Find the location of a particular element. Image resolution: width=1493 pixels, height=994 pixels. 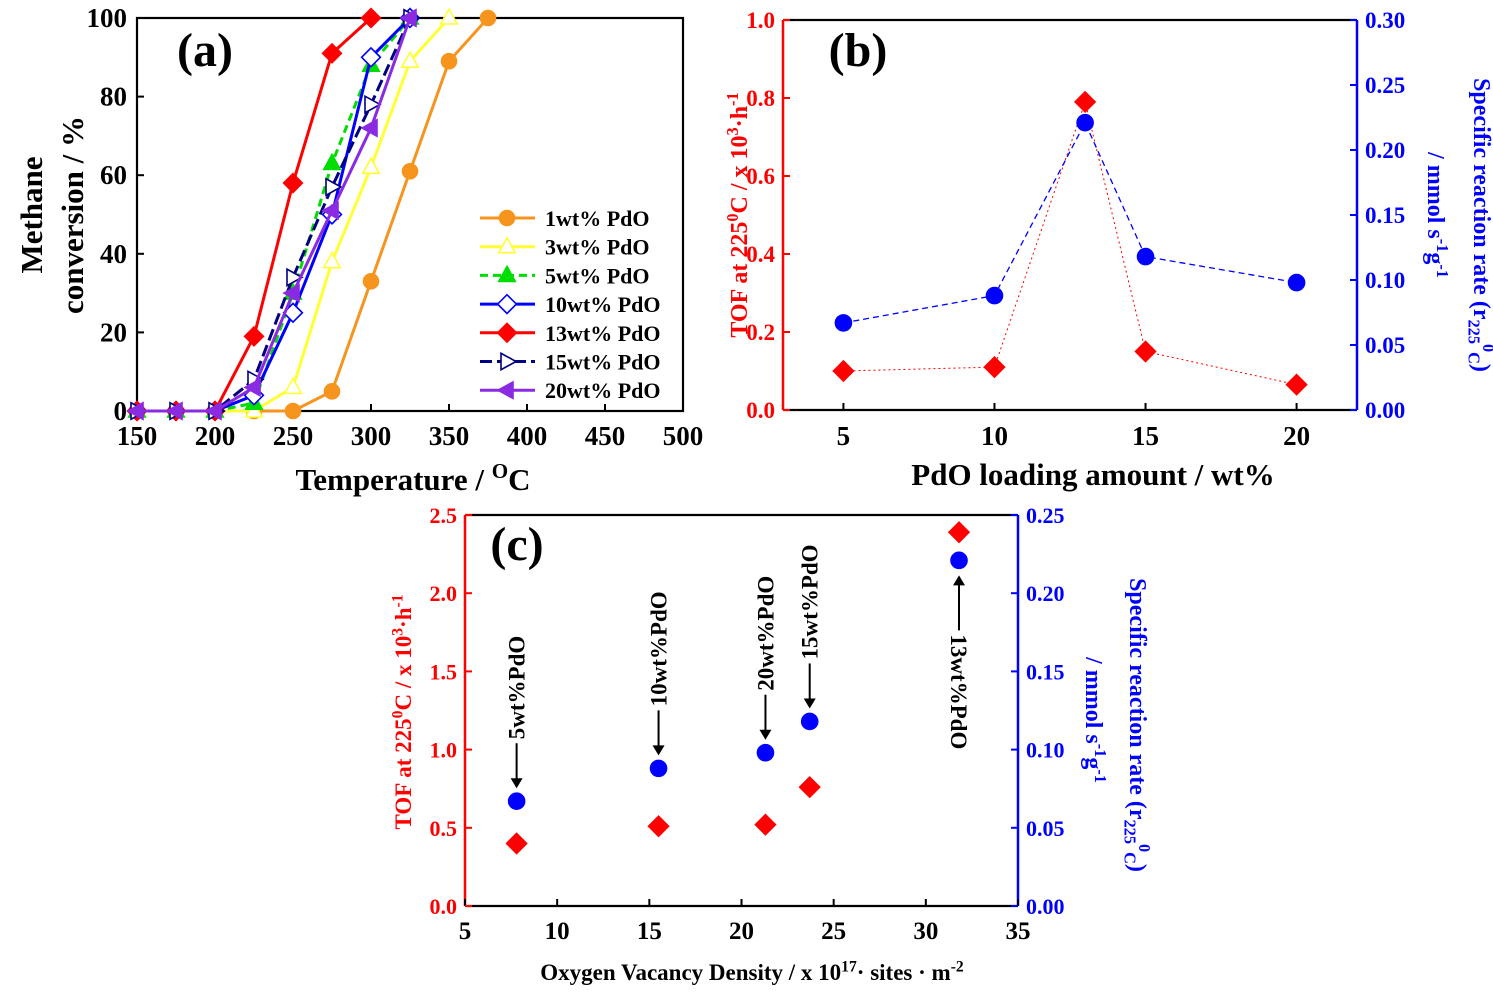

legend-label: 3wt% PdO is located at coordinates (597, 247).